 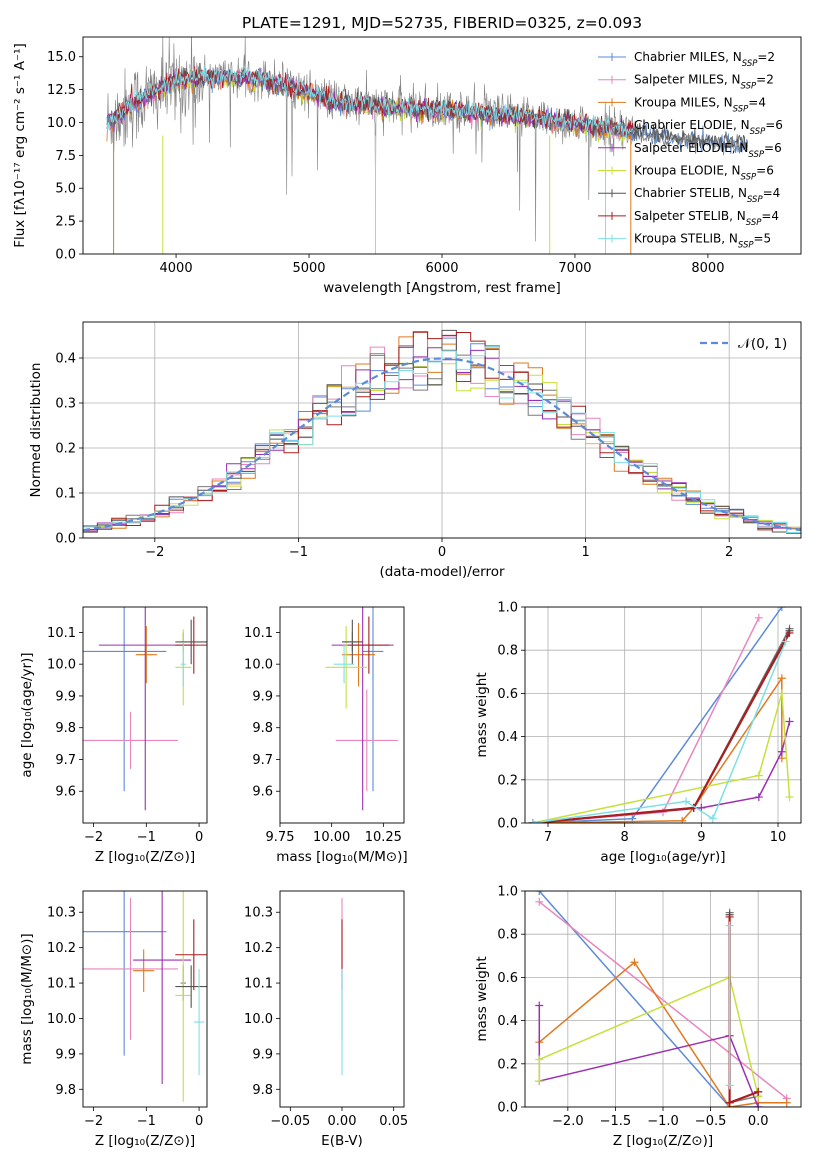 What do you see at coordinates (145, 857) in the screenshot?
I see `x-axis-label: Z [log₁₀(Z/Z⊙)]` at bounding box center [145, 857].